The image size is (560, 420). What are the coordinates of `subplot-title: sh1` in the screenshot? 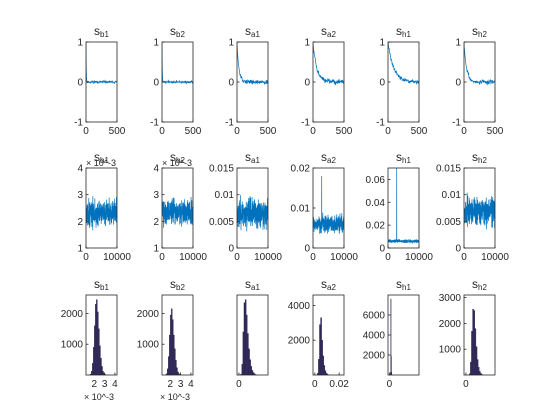 It's located at (403, 31).